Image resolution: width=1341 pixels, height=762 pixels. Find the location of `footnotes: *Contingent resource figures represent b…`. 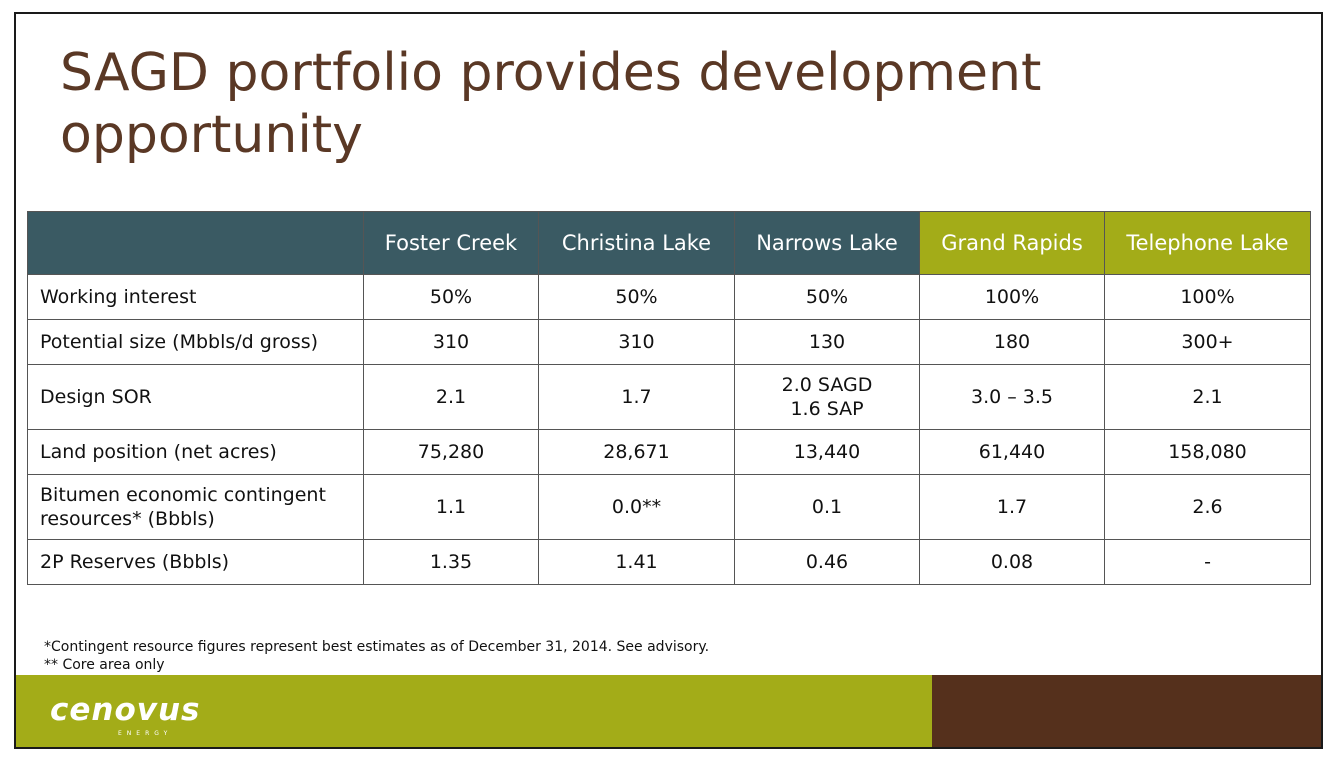

footnotes: *Contingent resource figures represent b… is located at coordinates (376, 656).